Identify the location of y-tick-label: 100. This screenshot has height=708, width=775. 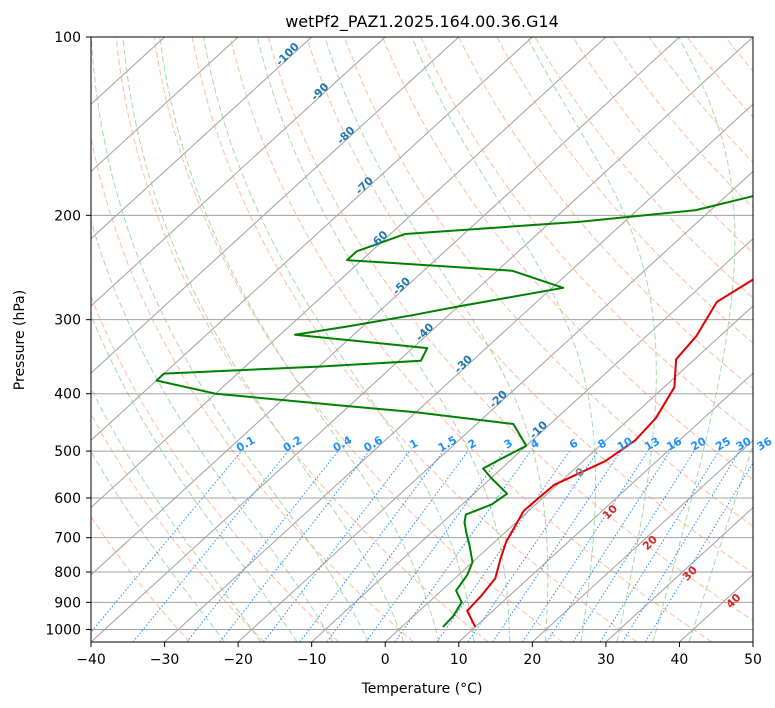
(67, 38).